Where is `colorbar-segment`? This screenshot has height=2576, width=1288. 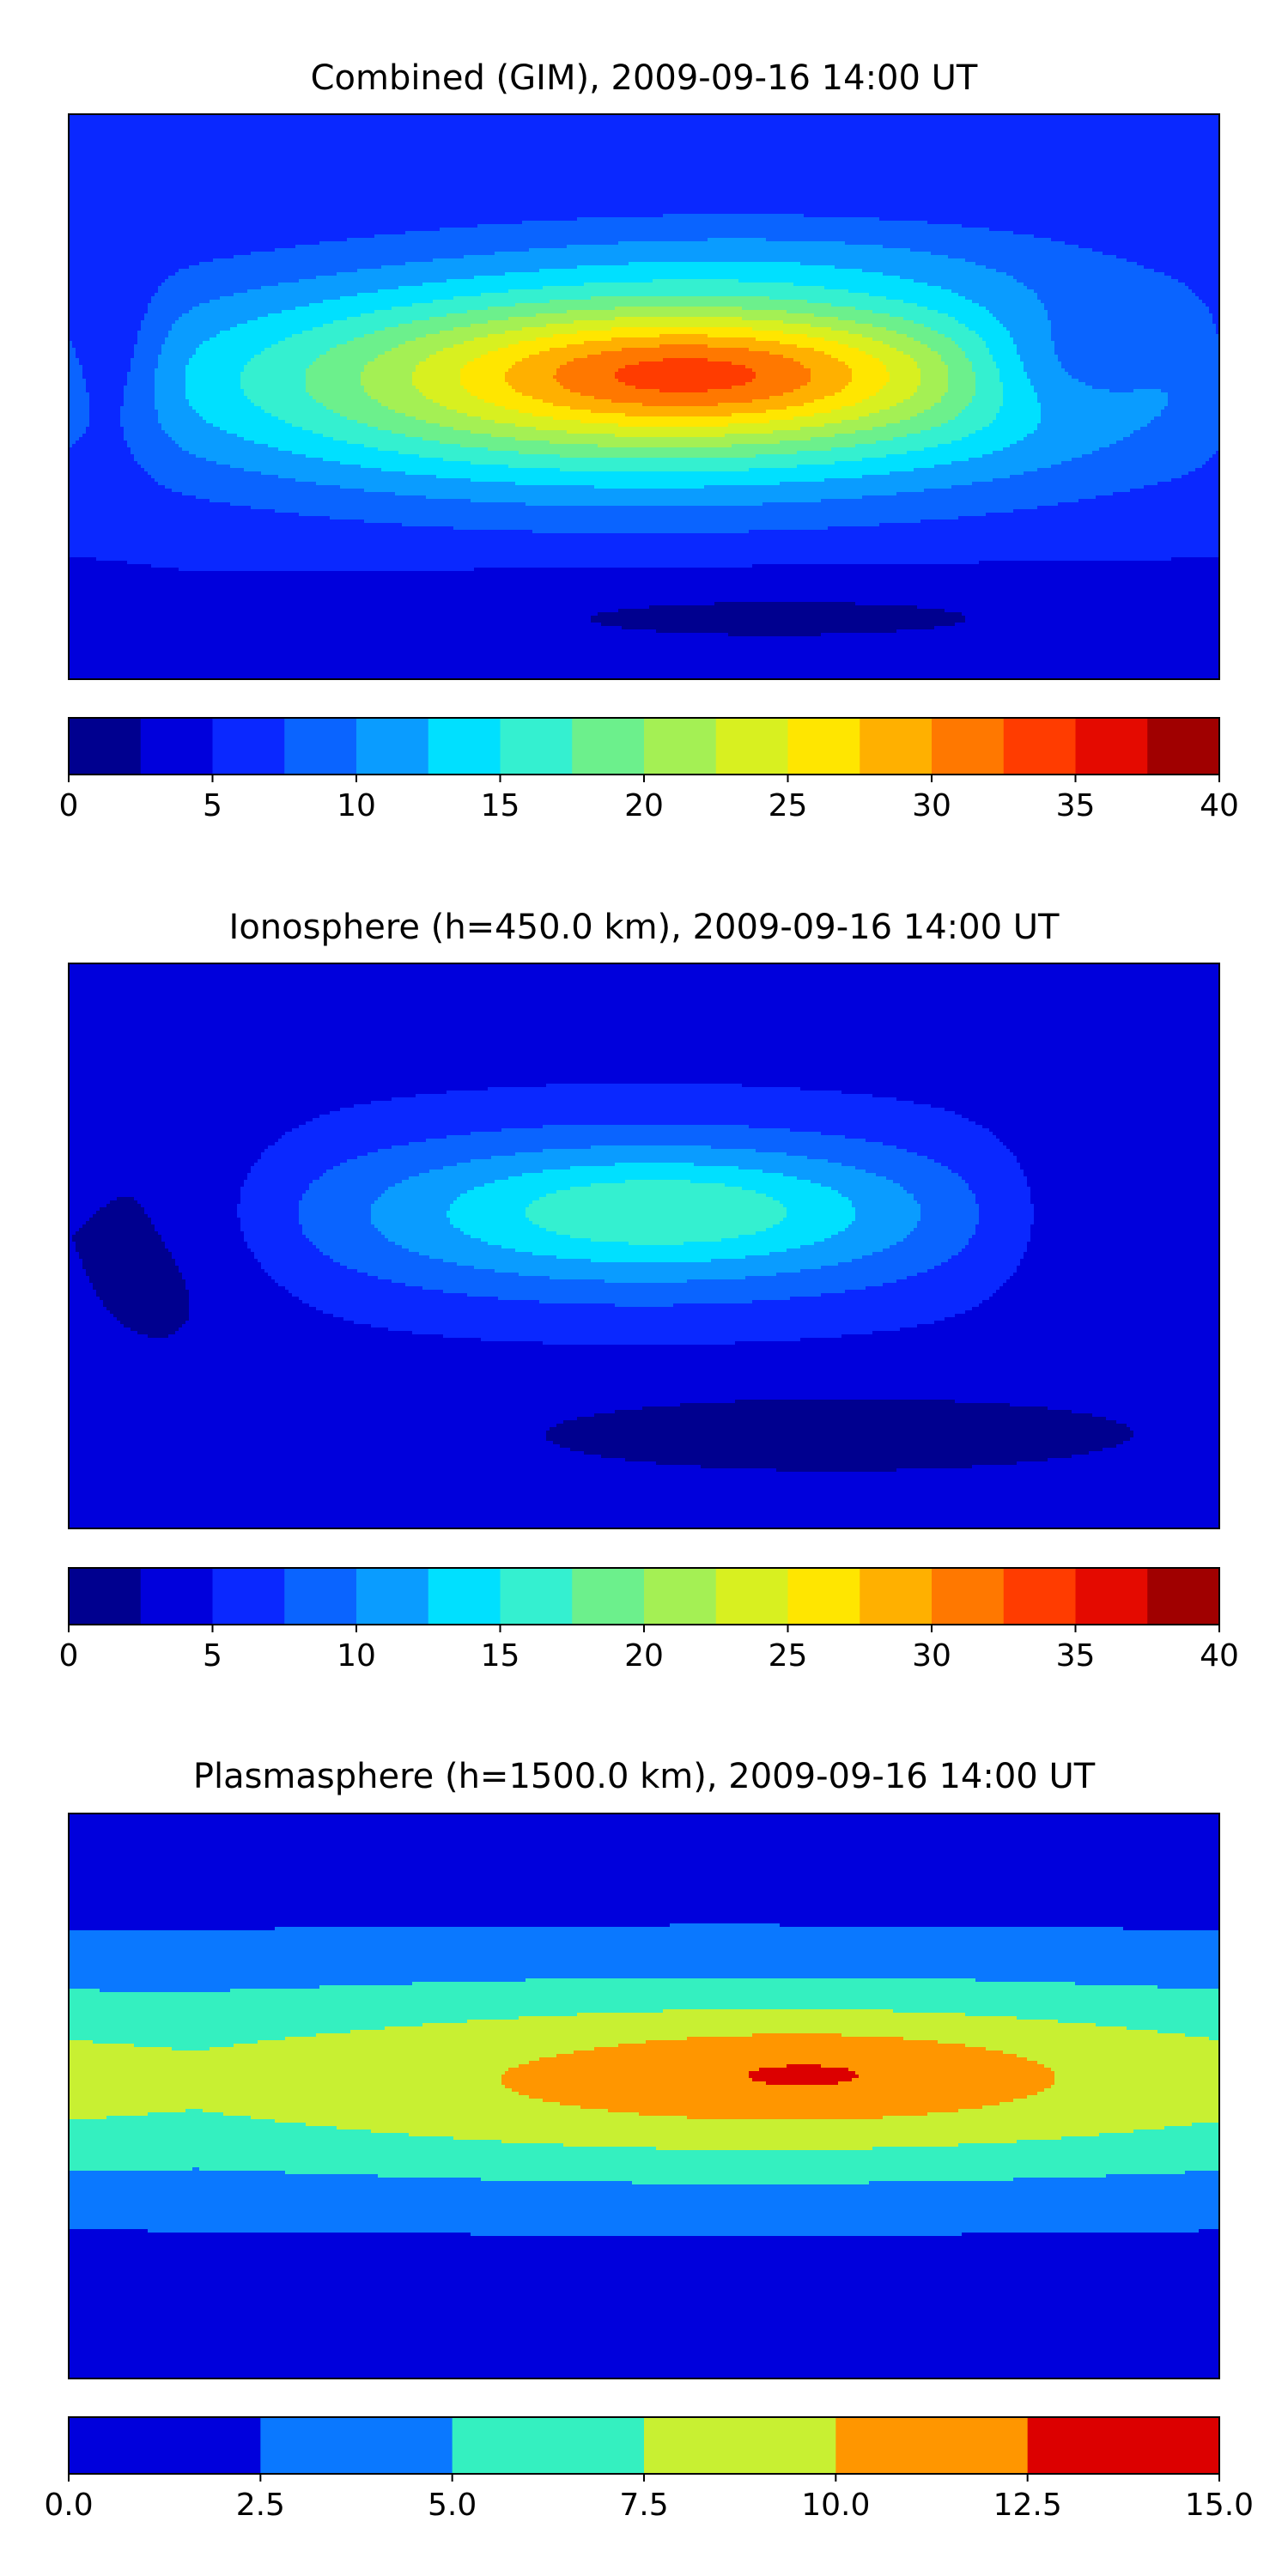 colorbar-segment is located at coordinates (896, 746).